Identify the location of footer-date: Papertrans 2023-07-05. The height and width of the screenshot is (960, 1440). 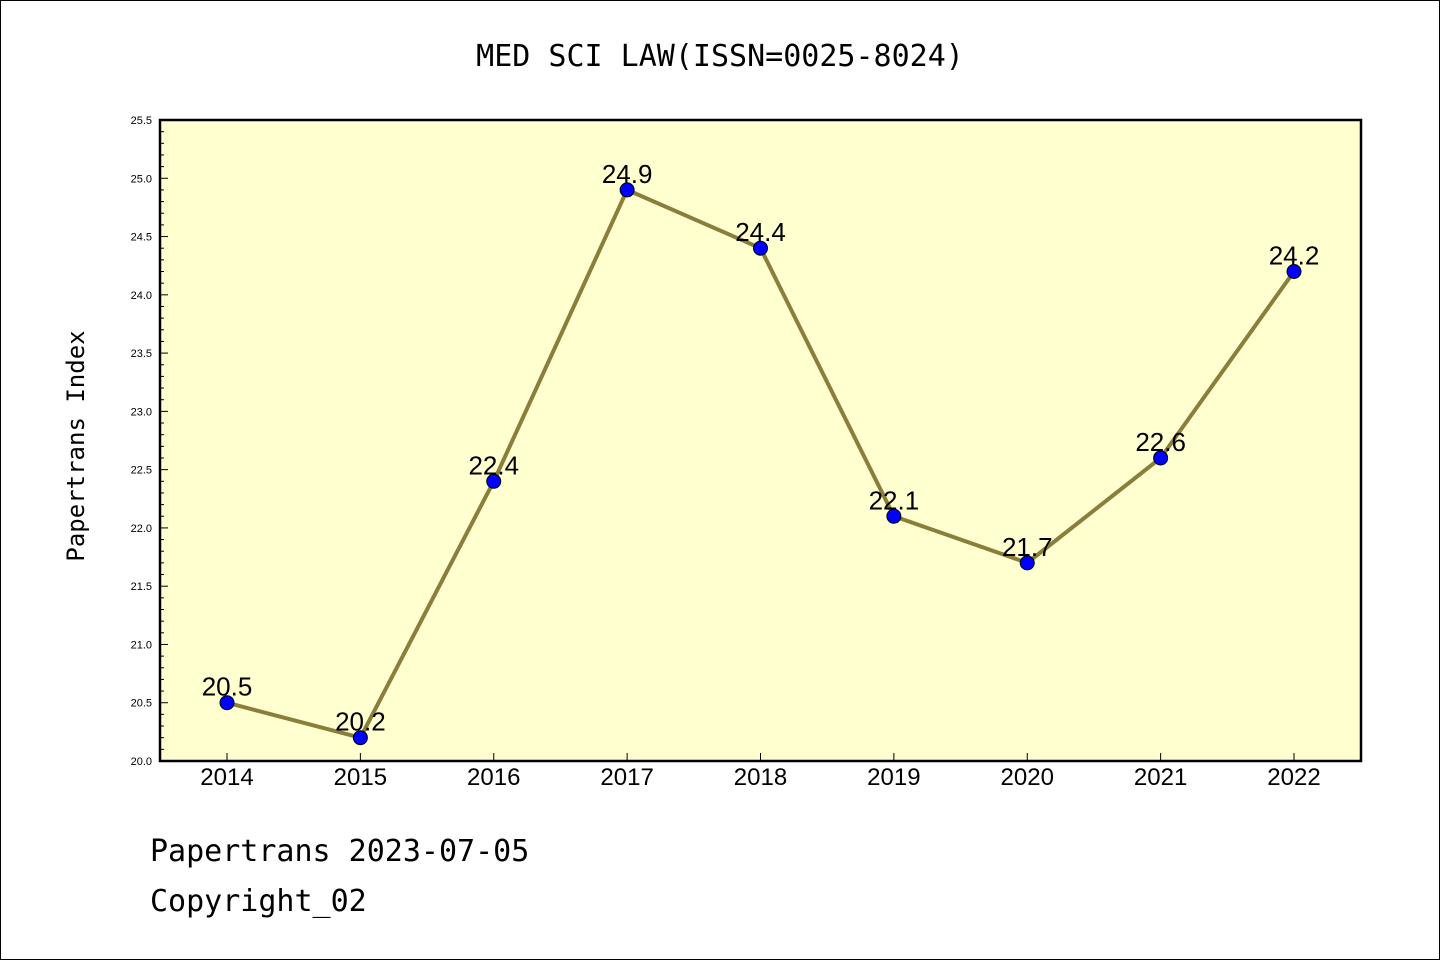
(340, 851).